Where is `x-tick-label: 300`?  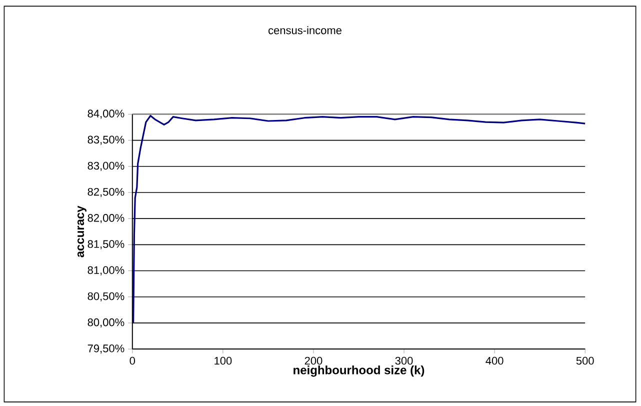
x-tick-label: 300 is located at coordinates (404, 360).